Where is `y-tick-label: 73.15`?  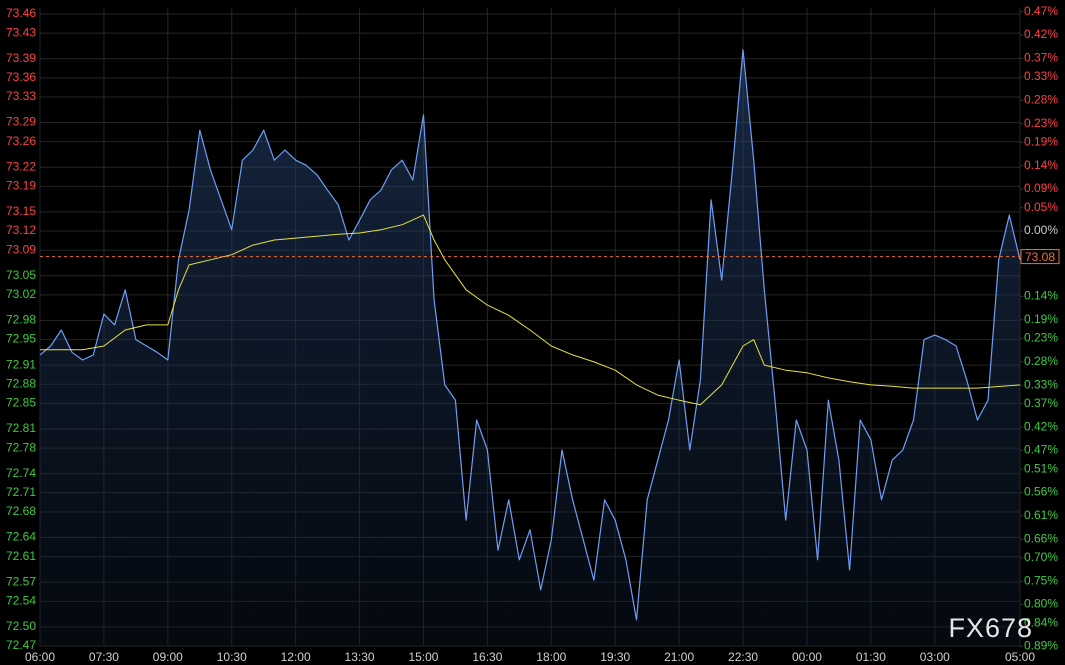 y-tick-label: 73.15 is located at coordinates (21, 211).